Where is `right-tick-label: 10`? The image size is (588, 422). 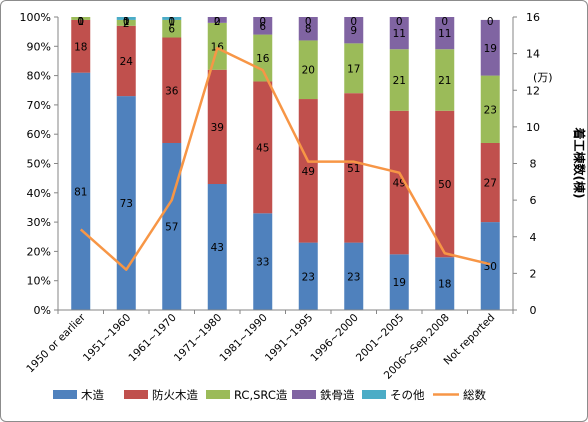 right-tick-label: 10 is located at coordinates (533, 127).